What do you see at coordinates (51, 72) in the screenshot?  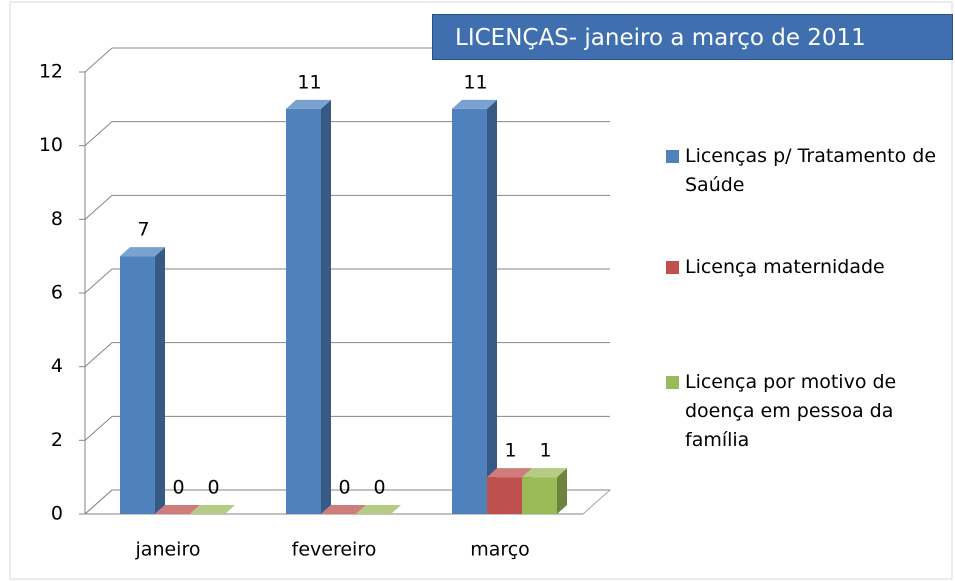 I see `y-tick-label: 12` at bounding box center [51, 72].